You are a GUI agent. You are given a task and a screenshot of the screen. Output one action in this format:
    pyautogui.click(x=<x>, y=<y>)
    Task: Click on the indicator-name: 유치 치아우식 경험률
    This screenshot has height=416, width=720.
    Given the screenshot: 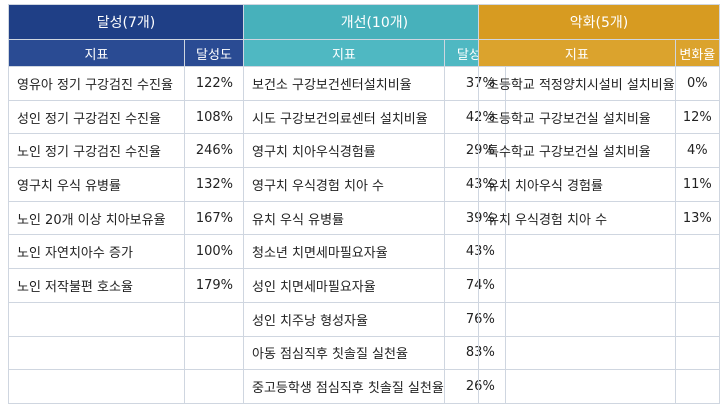 What is the action you would take?
    pyautogui.click(x=577, y=184)
    